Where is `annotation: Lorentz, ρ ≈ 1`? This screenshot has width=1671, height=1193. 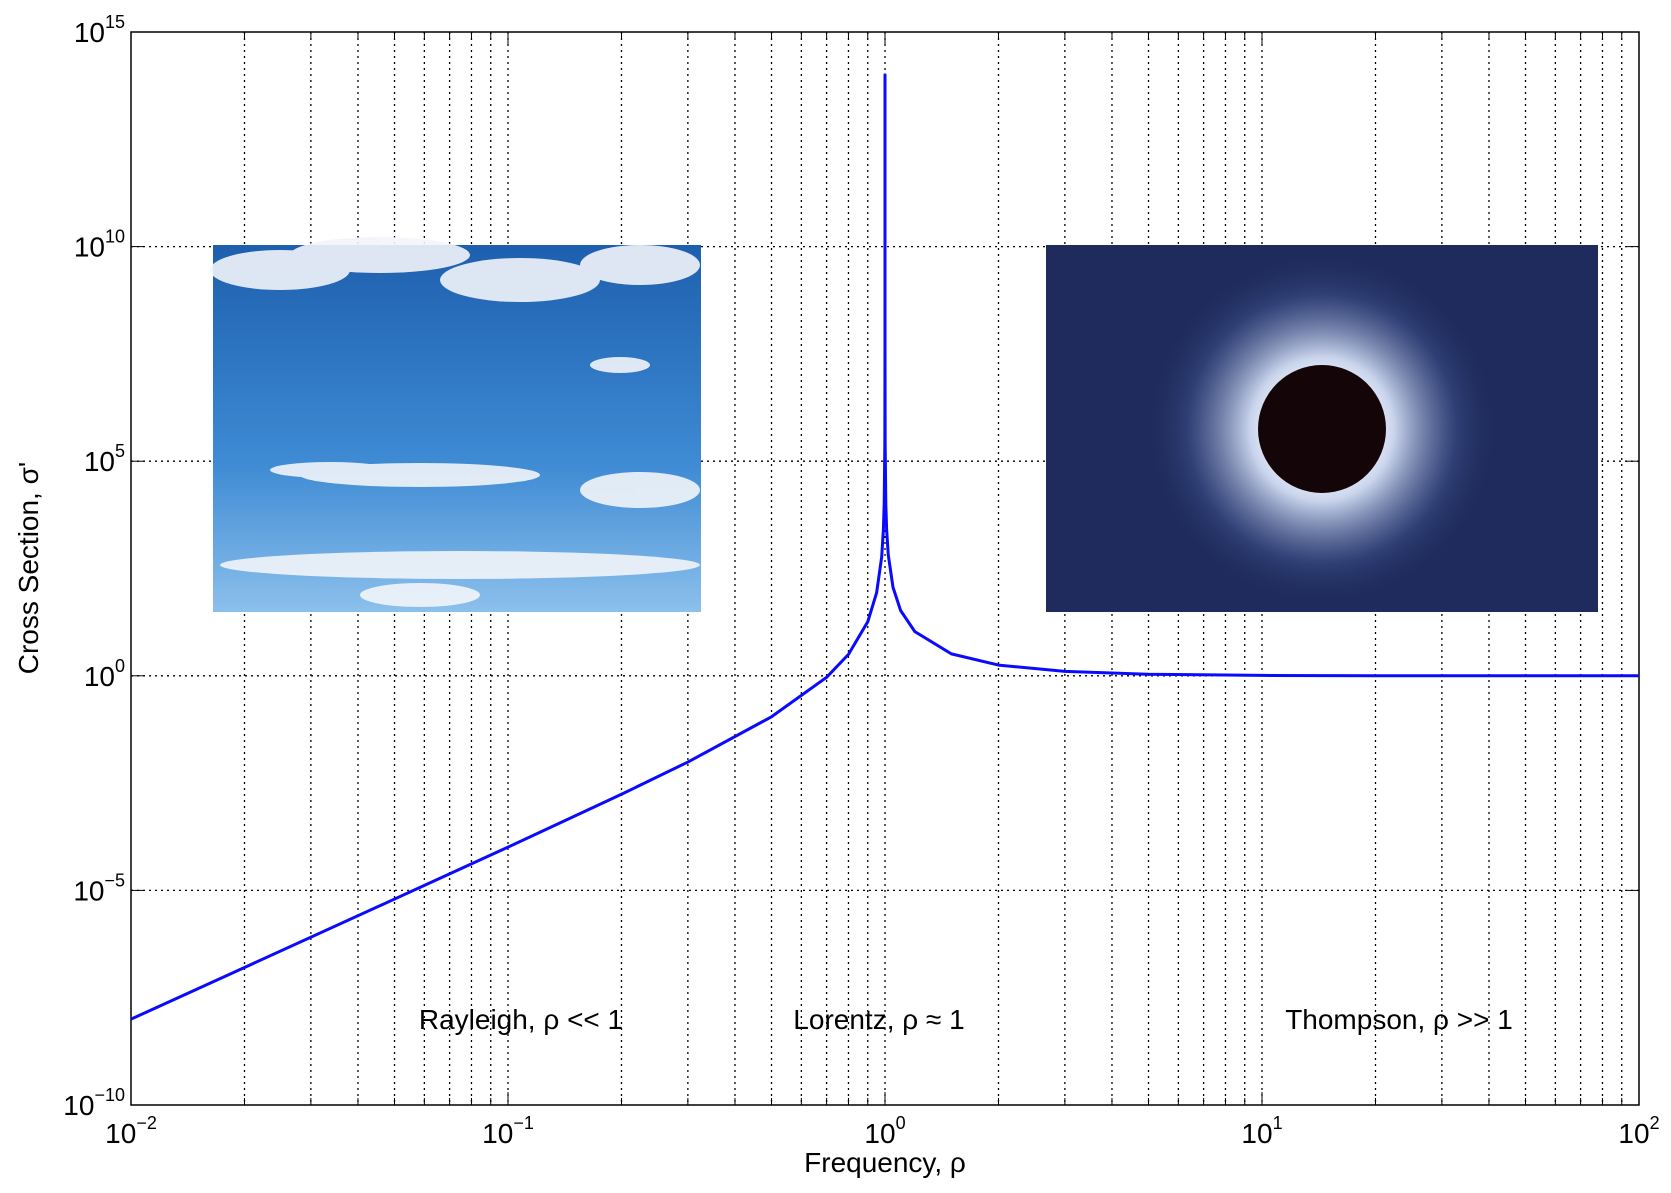 annotation: Lorentz, ρ ≈ 1 is located at coordinates (878, 1019).